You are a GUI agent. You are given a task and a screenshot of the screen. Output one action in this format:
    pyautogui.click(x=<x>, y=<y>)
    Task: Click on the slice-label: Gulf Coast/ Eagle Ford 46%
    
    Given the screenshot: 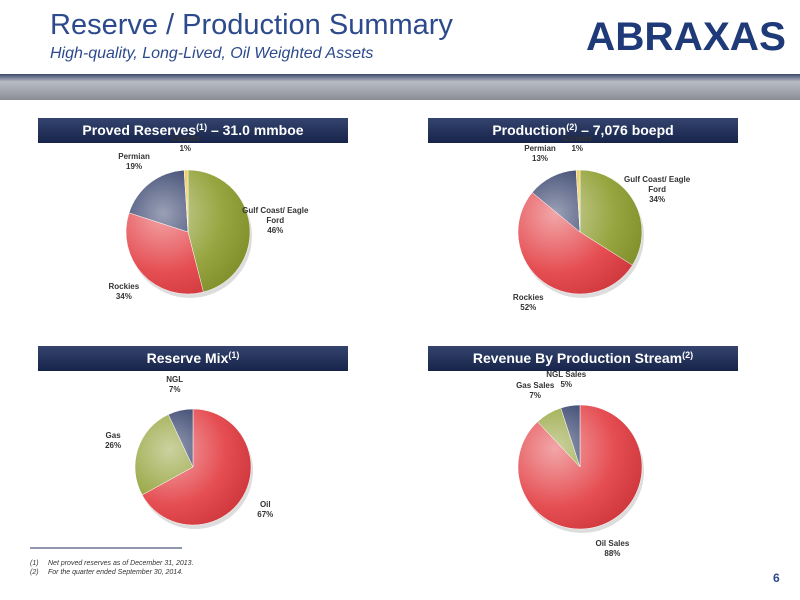 What is the action you would take?
    pyautogui.click(x=275, y=221)
    